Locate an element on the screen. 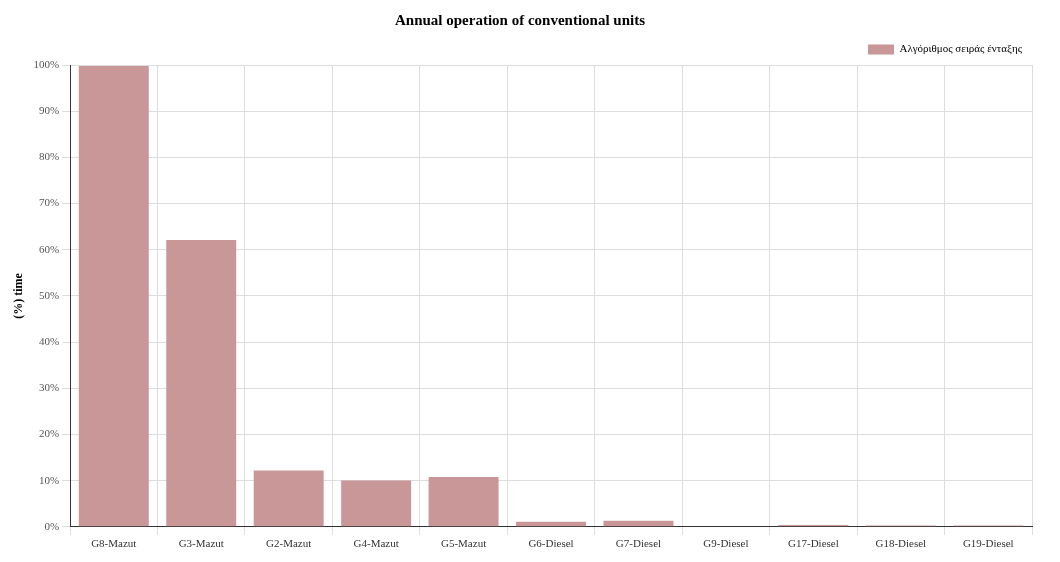 This screenshot has height=562, width=1060. x-tick-label: G9-Diesel is located at coordinates (726, 543).